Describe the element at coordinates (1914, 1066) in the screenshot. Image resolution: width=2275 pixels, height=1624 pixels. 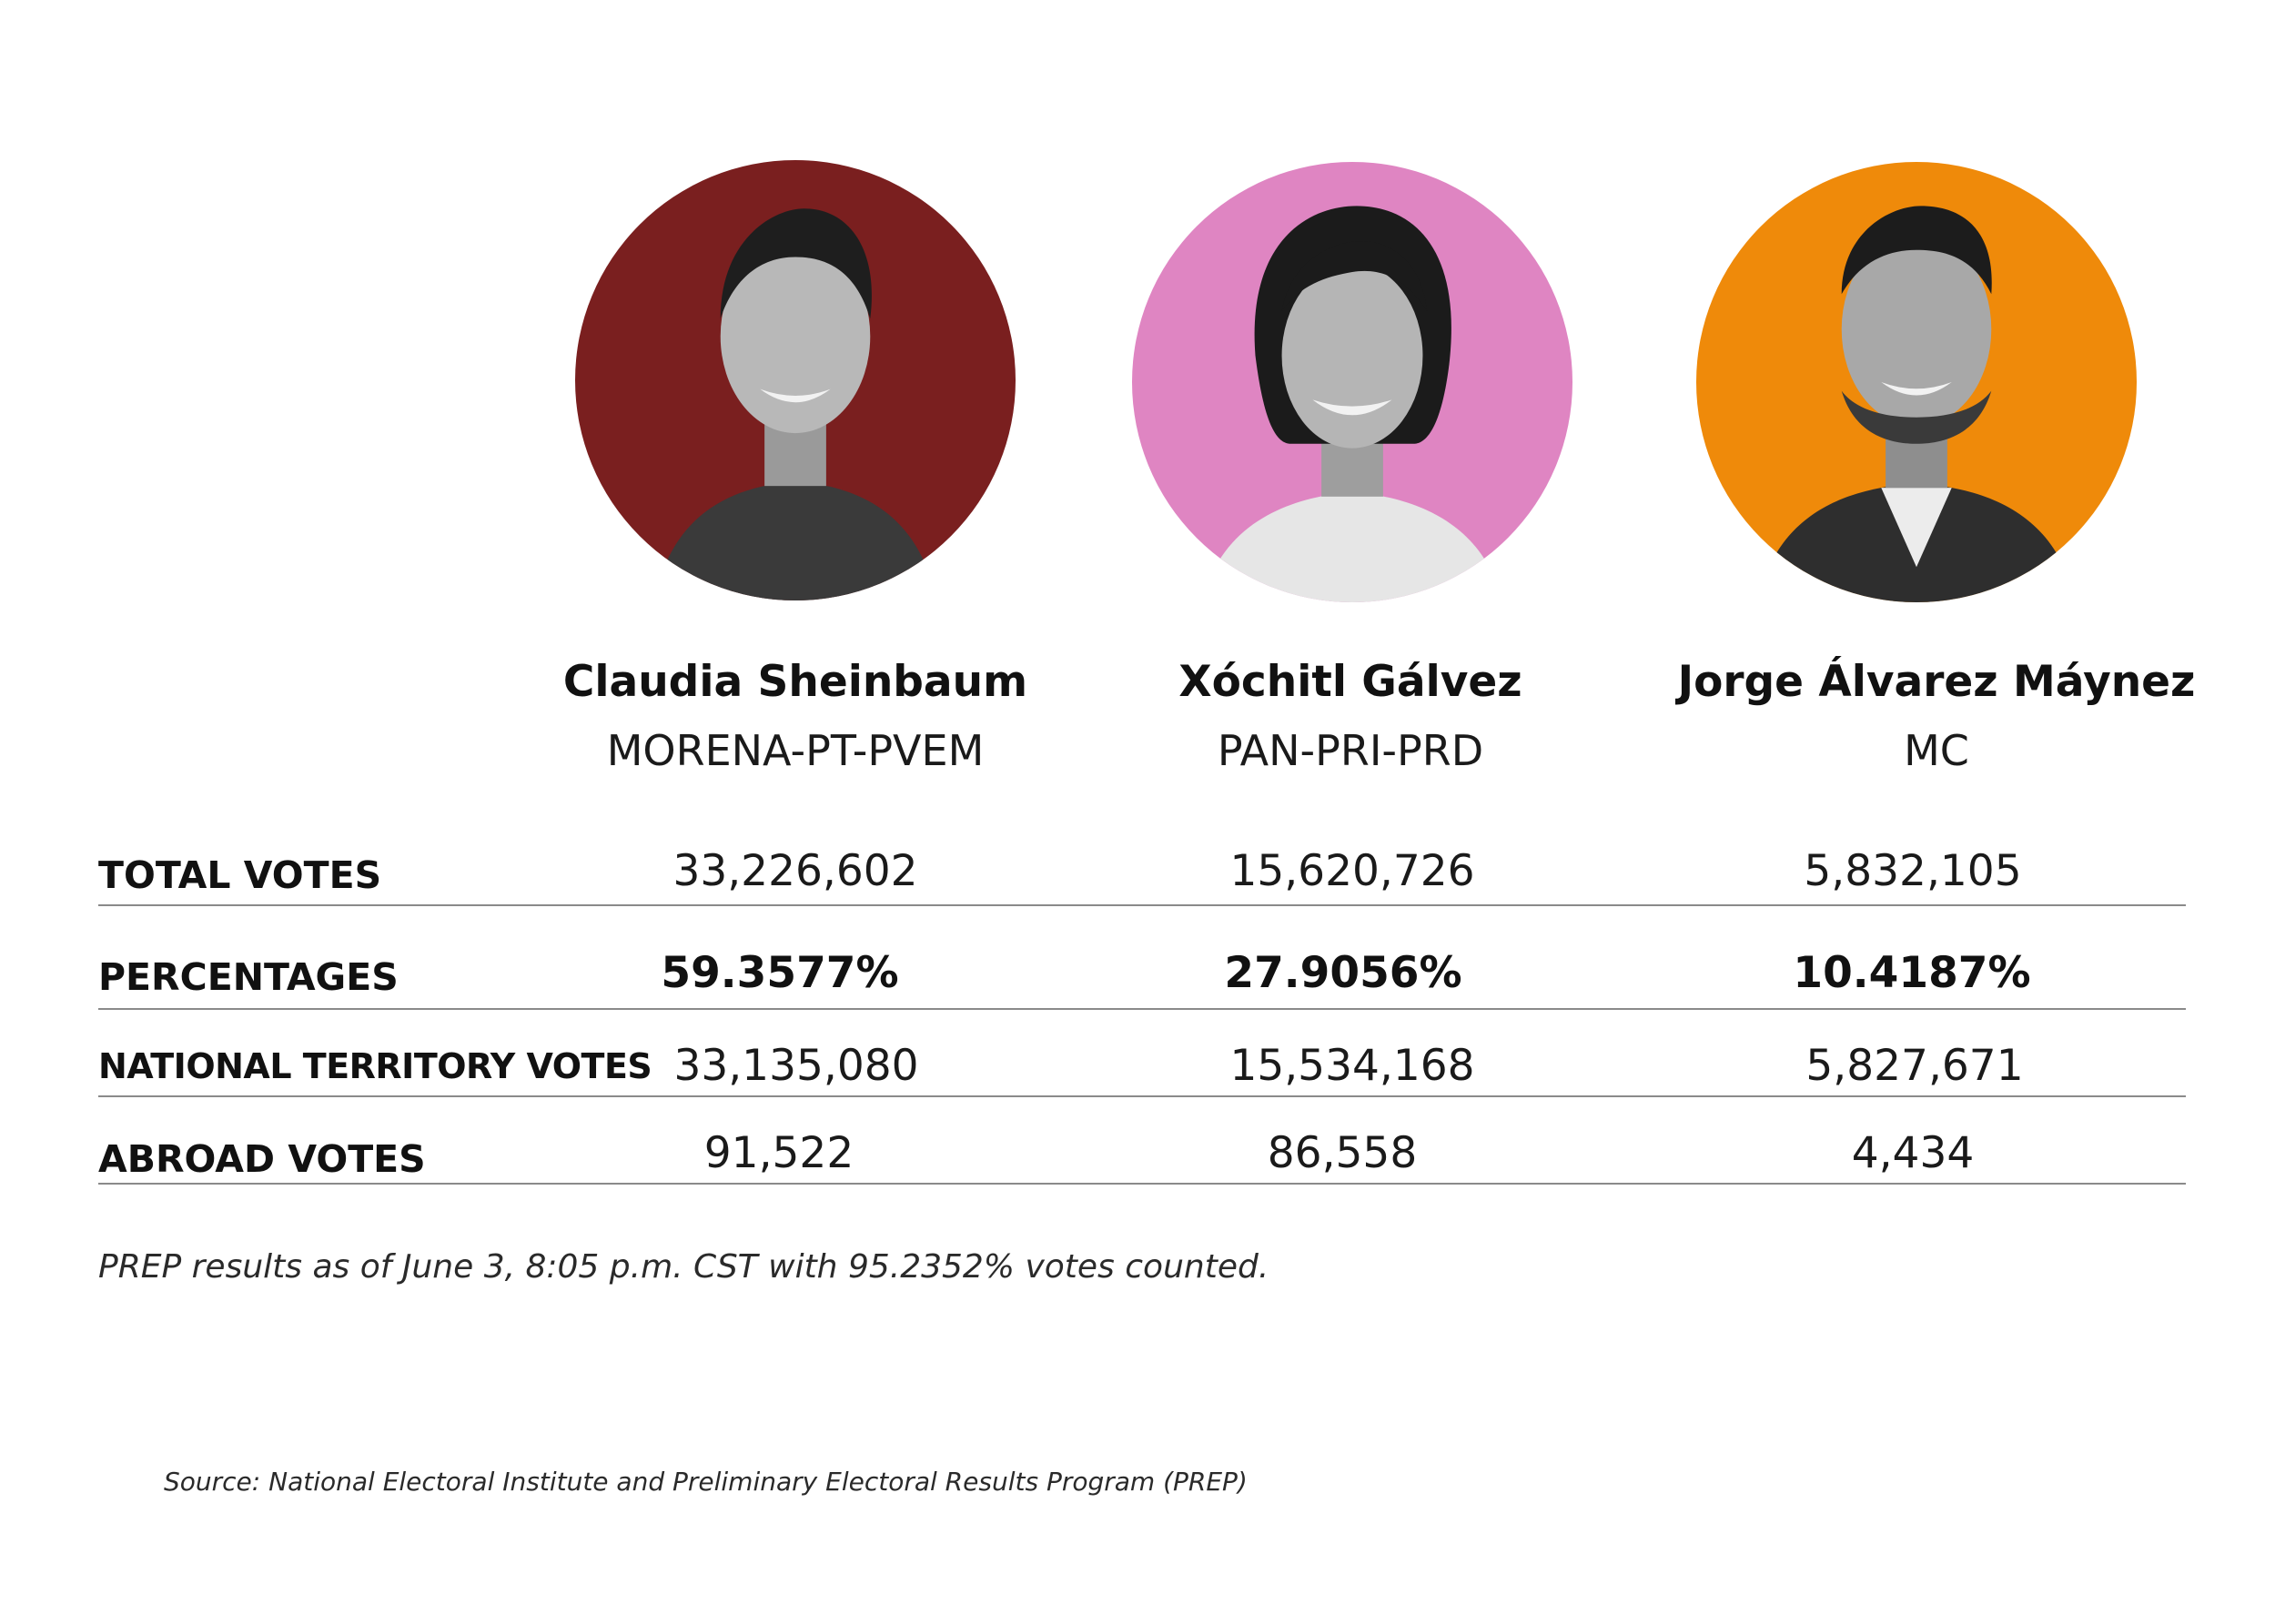
I see `national-territory-votes-value: 5,827,671` at that location.